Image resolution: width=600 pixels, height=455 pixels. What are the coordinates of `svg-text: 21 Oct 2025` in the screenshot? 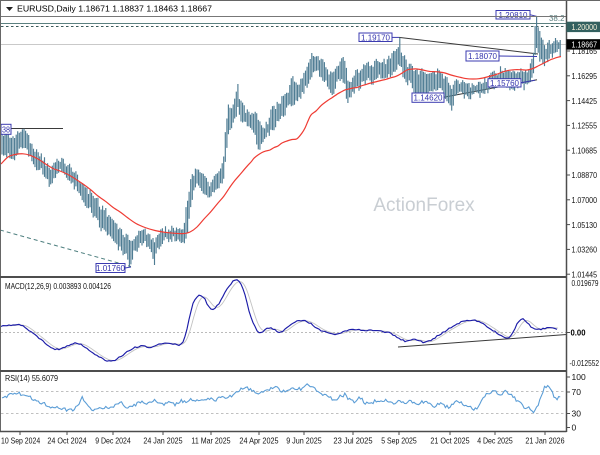 It's located at (449, 441).